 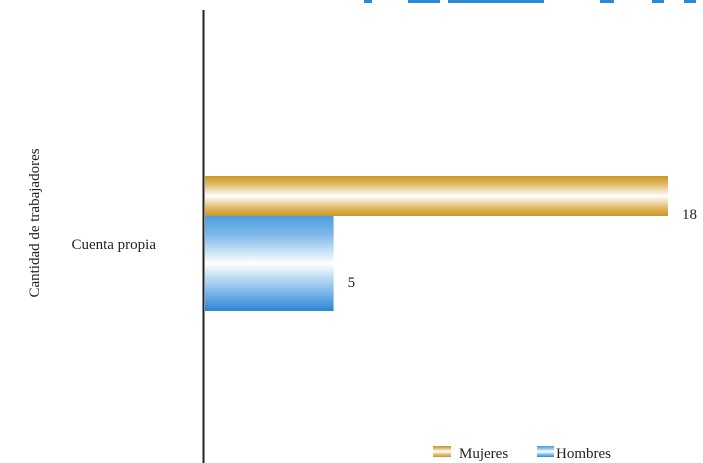 I want to click on y-axis-label: Cantidad de trabajadores, so click(x=35, y=222).